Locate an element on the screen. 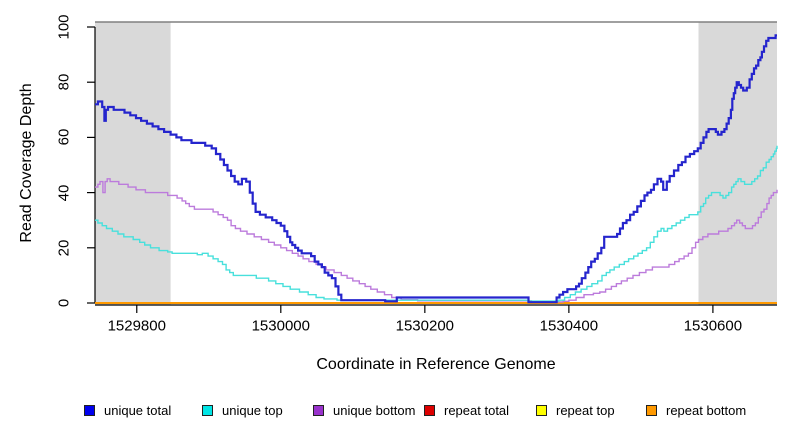 This screenshot has height=432, width=792. x-tick-label: 1530600 is located at coordinates (713, 326).